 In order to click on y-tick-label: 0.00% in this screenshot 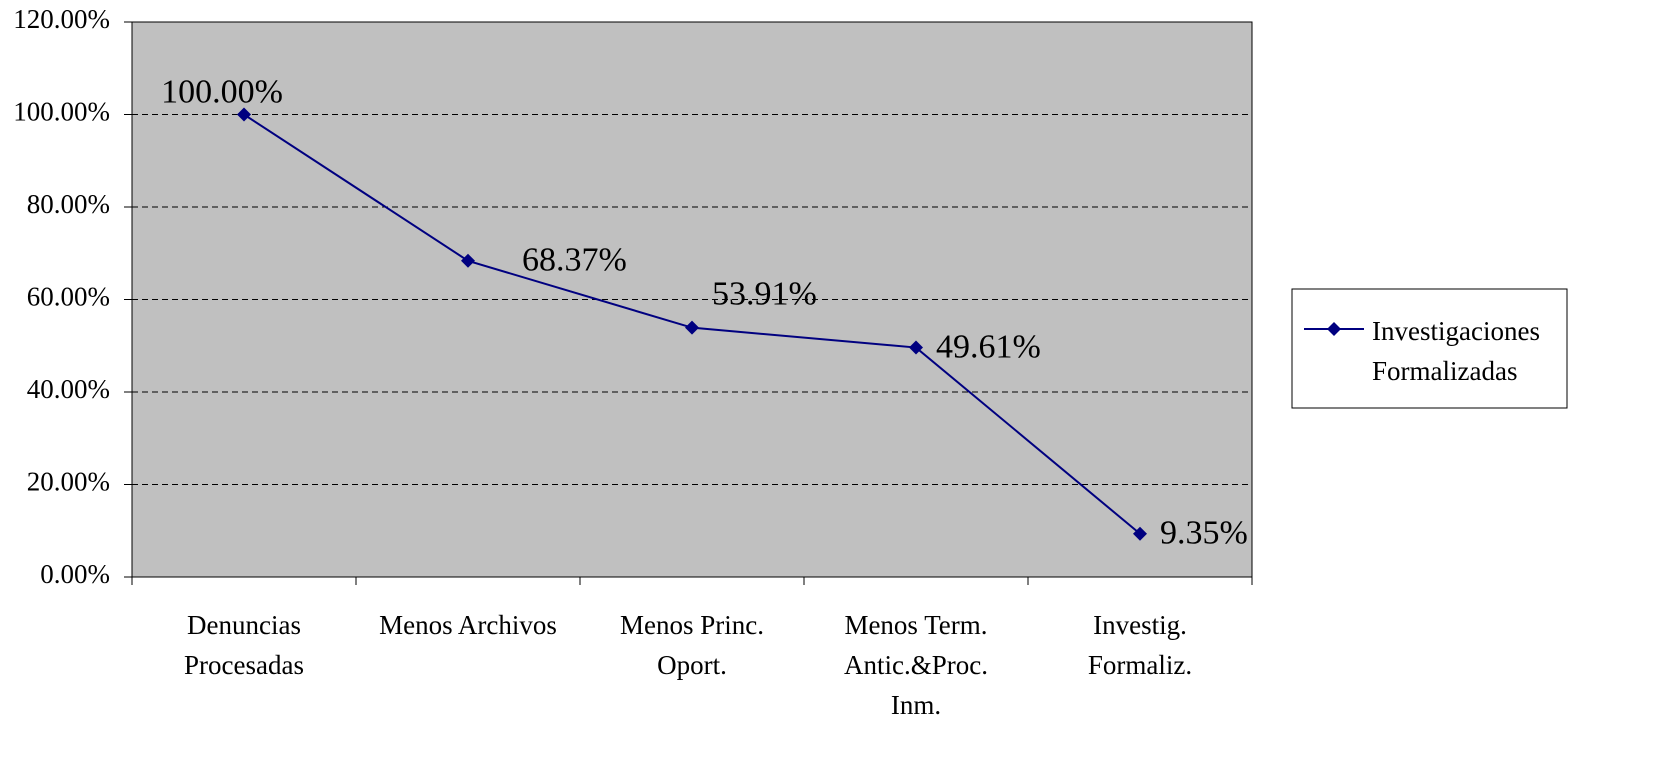, I will do `click(75, 574)`.